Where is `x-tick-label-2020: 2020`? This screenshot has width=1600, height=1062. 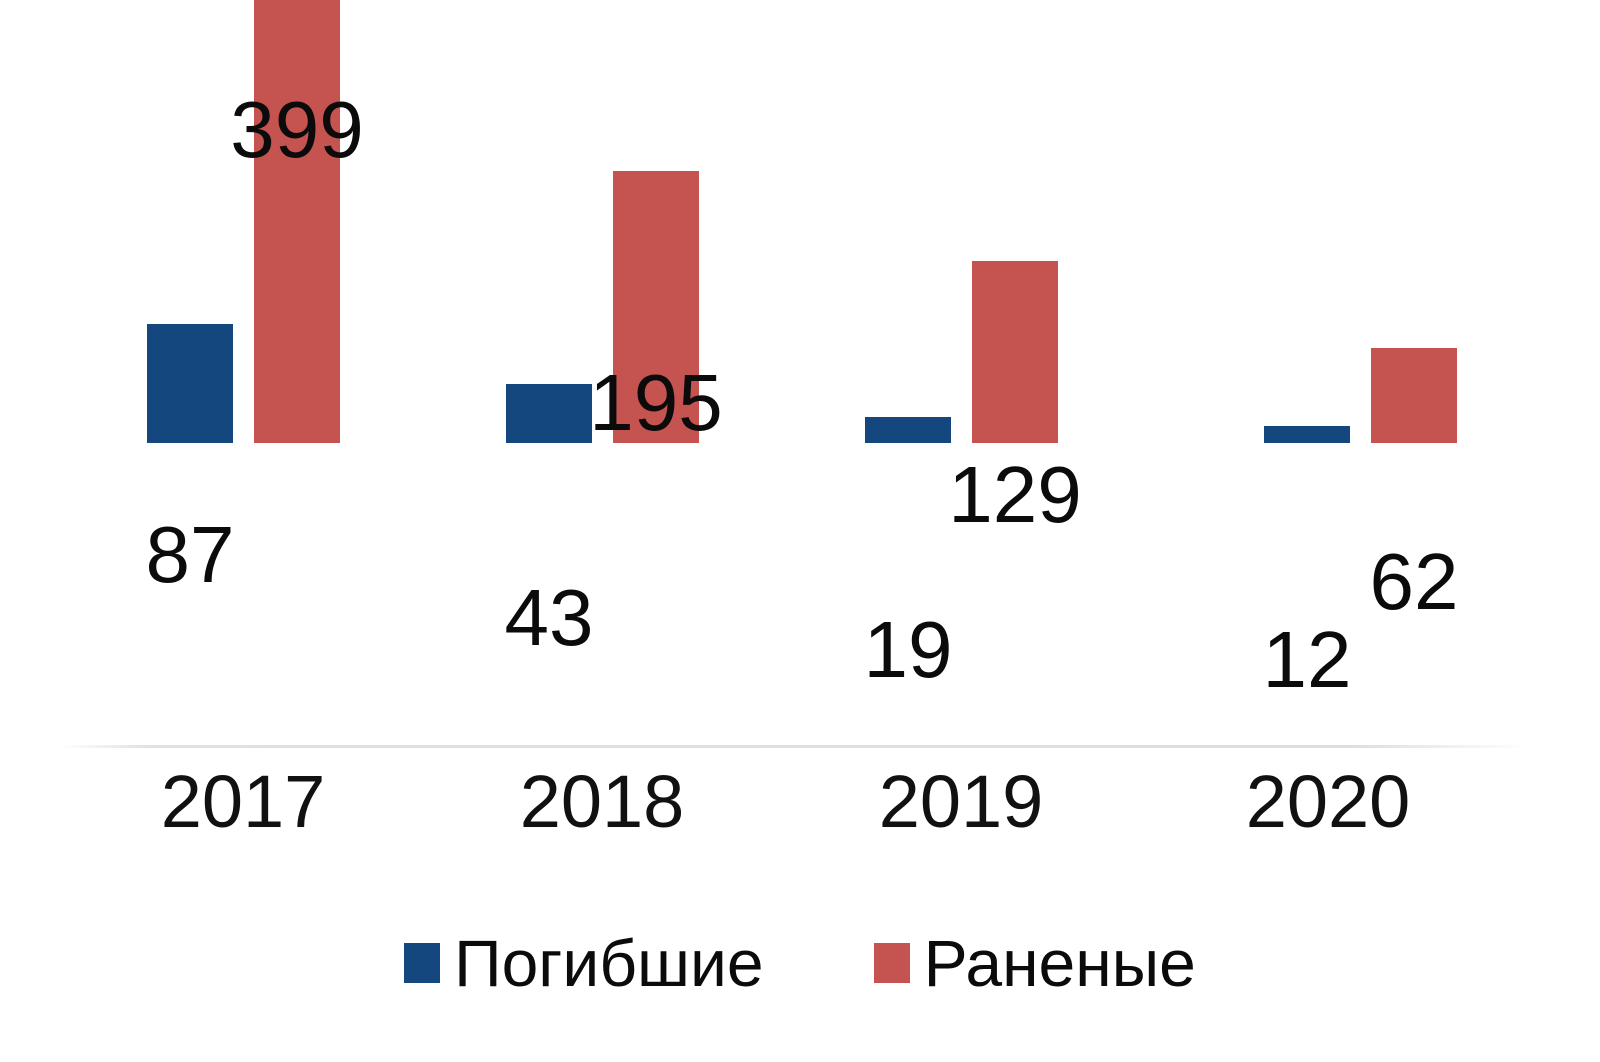 x-tick-label-2020: 2020 is located at coordinates (1328, 801).